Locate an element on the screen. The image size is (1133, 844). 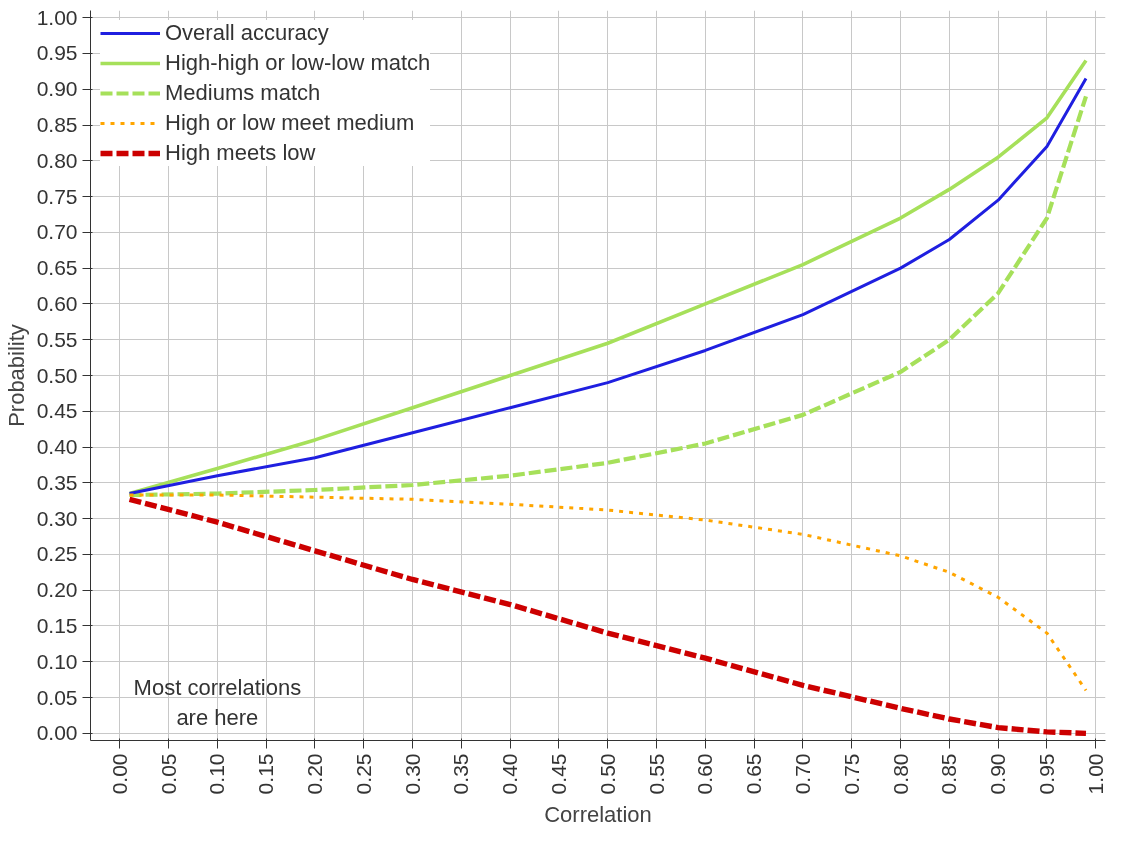
x-tick-label: 0.65 is located at coordinates (754, 774).